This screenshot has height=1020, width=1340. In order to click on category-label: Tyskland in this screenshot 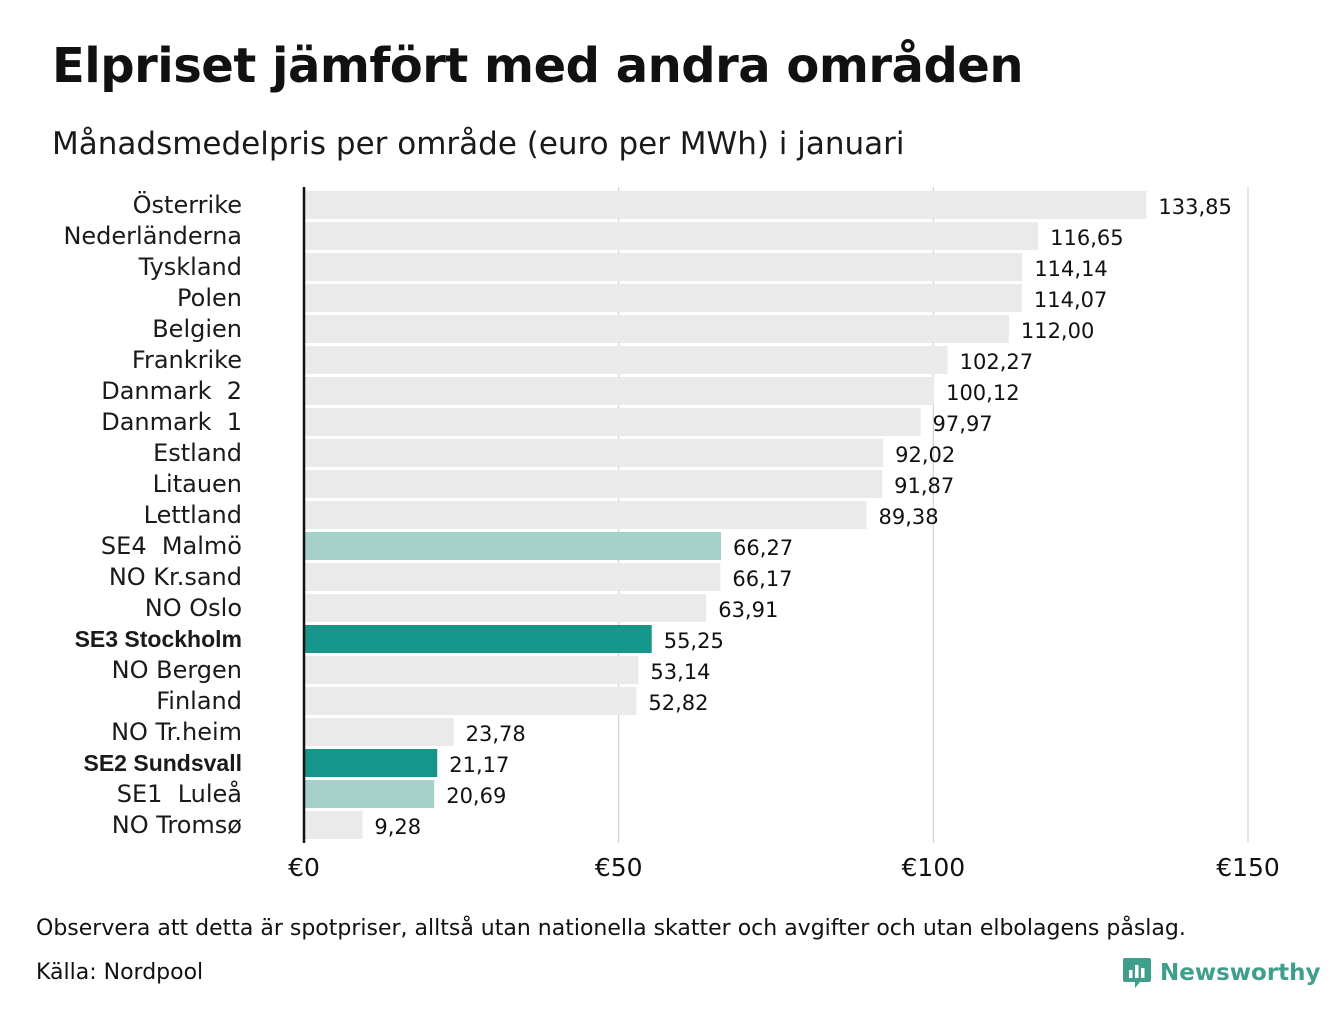, I will do `click(190, 267)`.